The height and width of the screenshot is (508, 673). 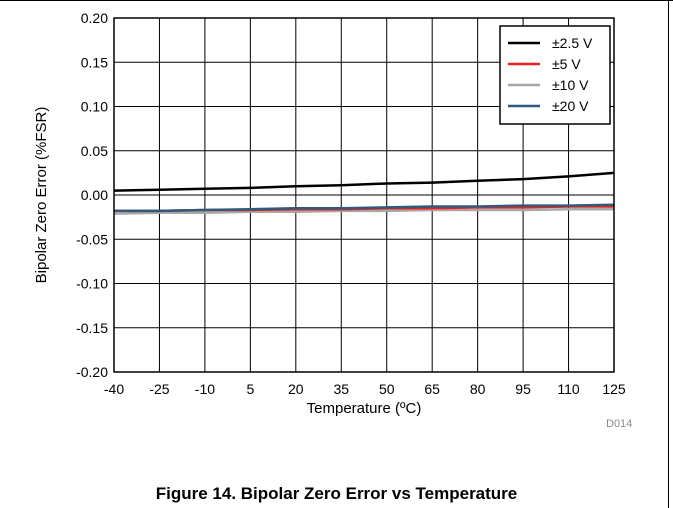 I want to click on x-tick-label: 5, so click(x=250, y=389).